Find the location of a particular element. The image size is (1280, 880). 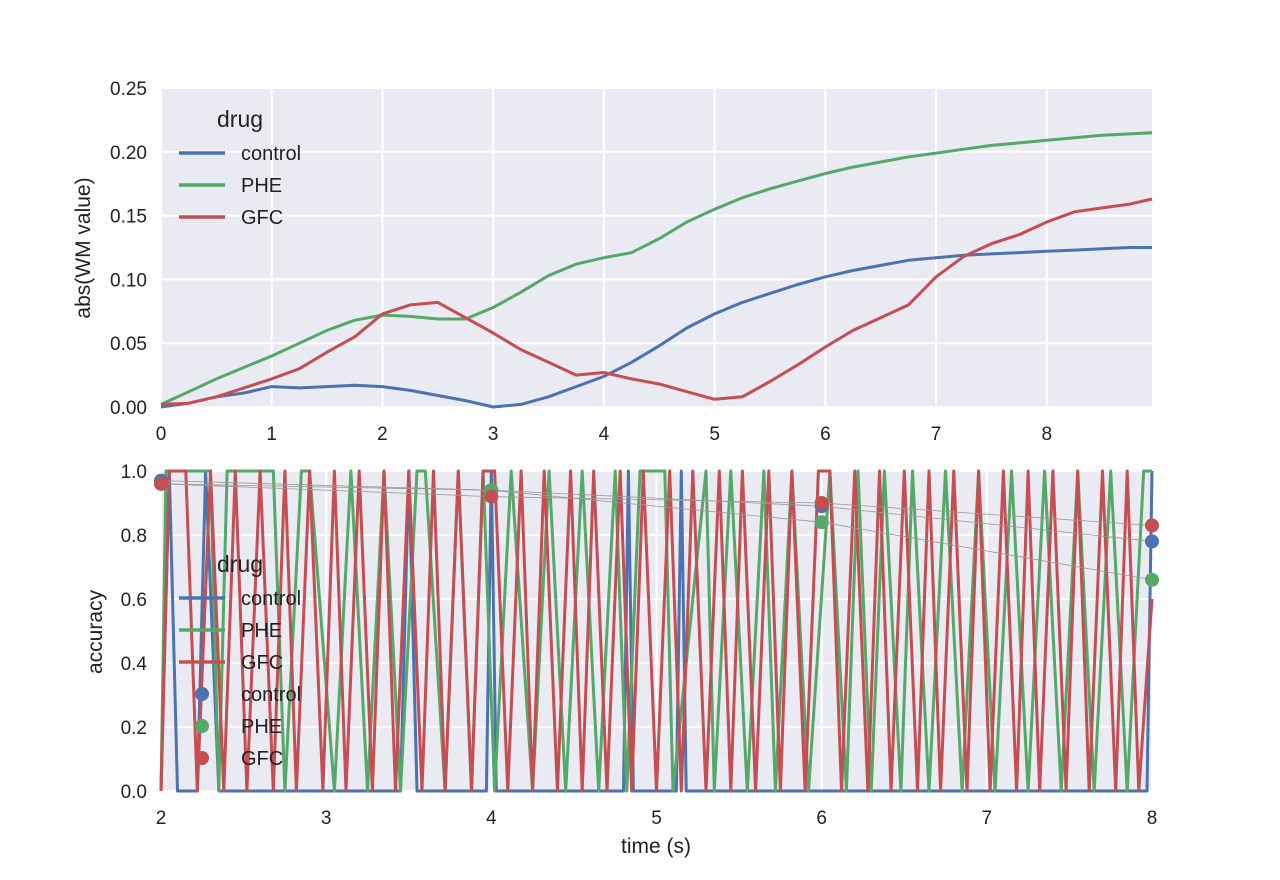

accuracy-connector-gfc is located at coordinates (656, 504).